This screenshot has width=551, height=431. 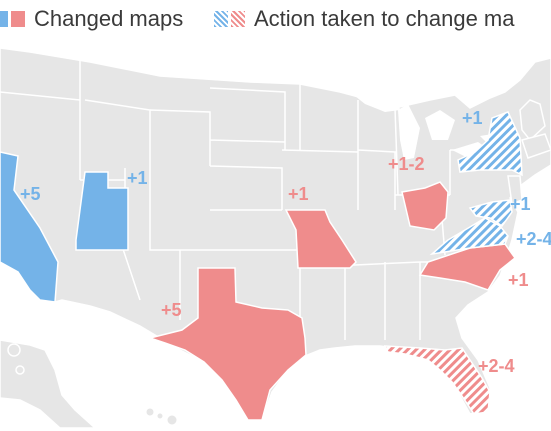 I want to click on label-new-york: +1, so click(x=472, y=118).